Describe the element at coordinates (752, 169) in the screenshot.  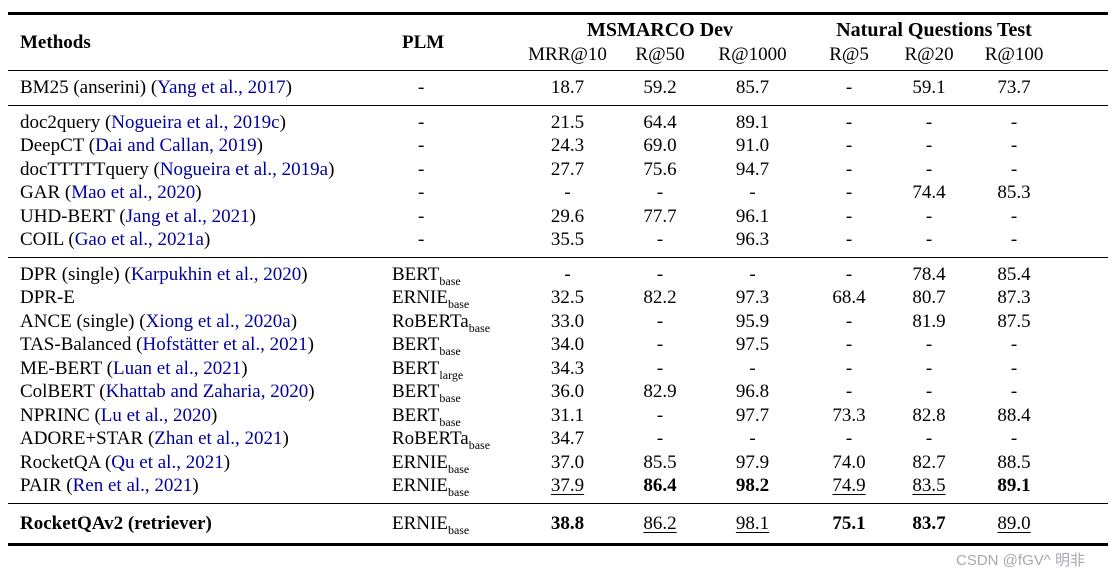
I see `metric-value: 94.7` at that location.